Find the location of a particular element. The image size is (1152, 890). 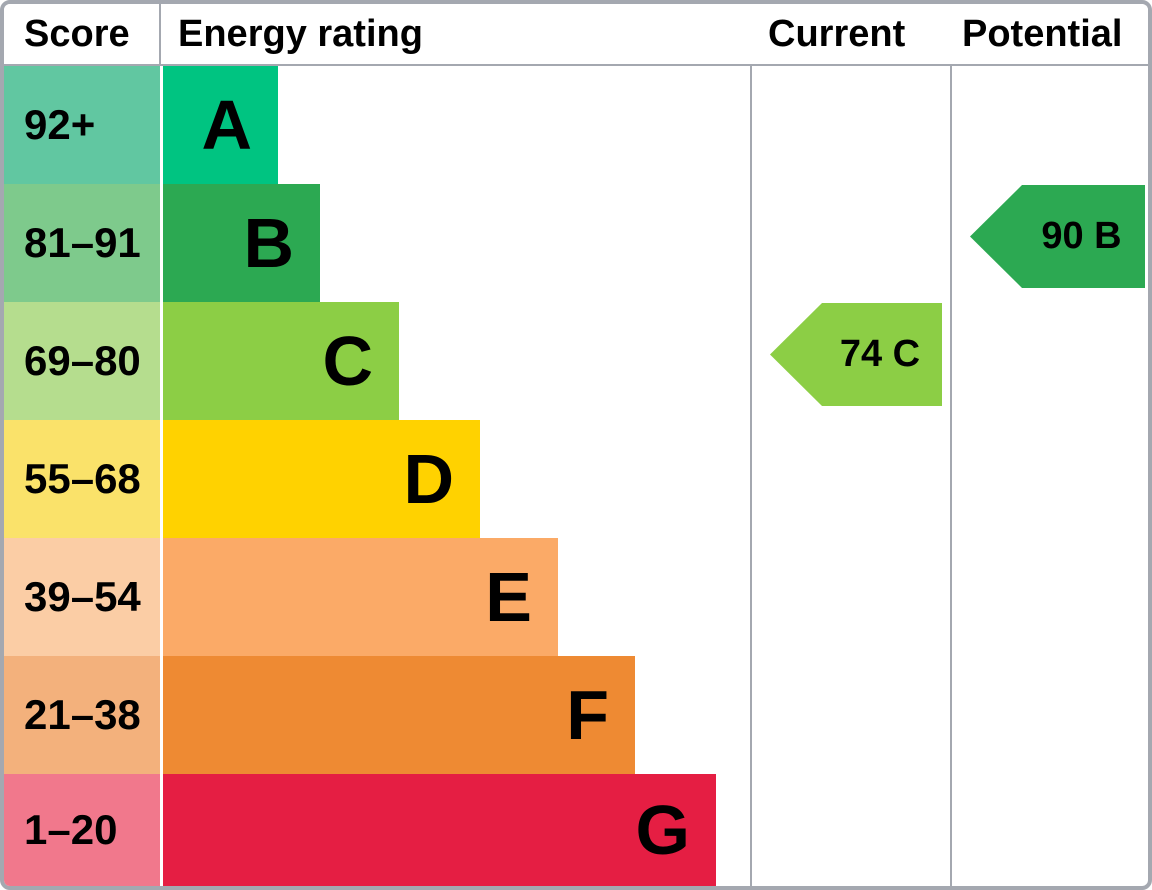

band-bar: G is located at coordinates (439, 830).